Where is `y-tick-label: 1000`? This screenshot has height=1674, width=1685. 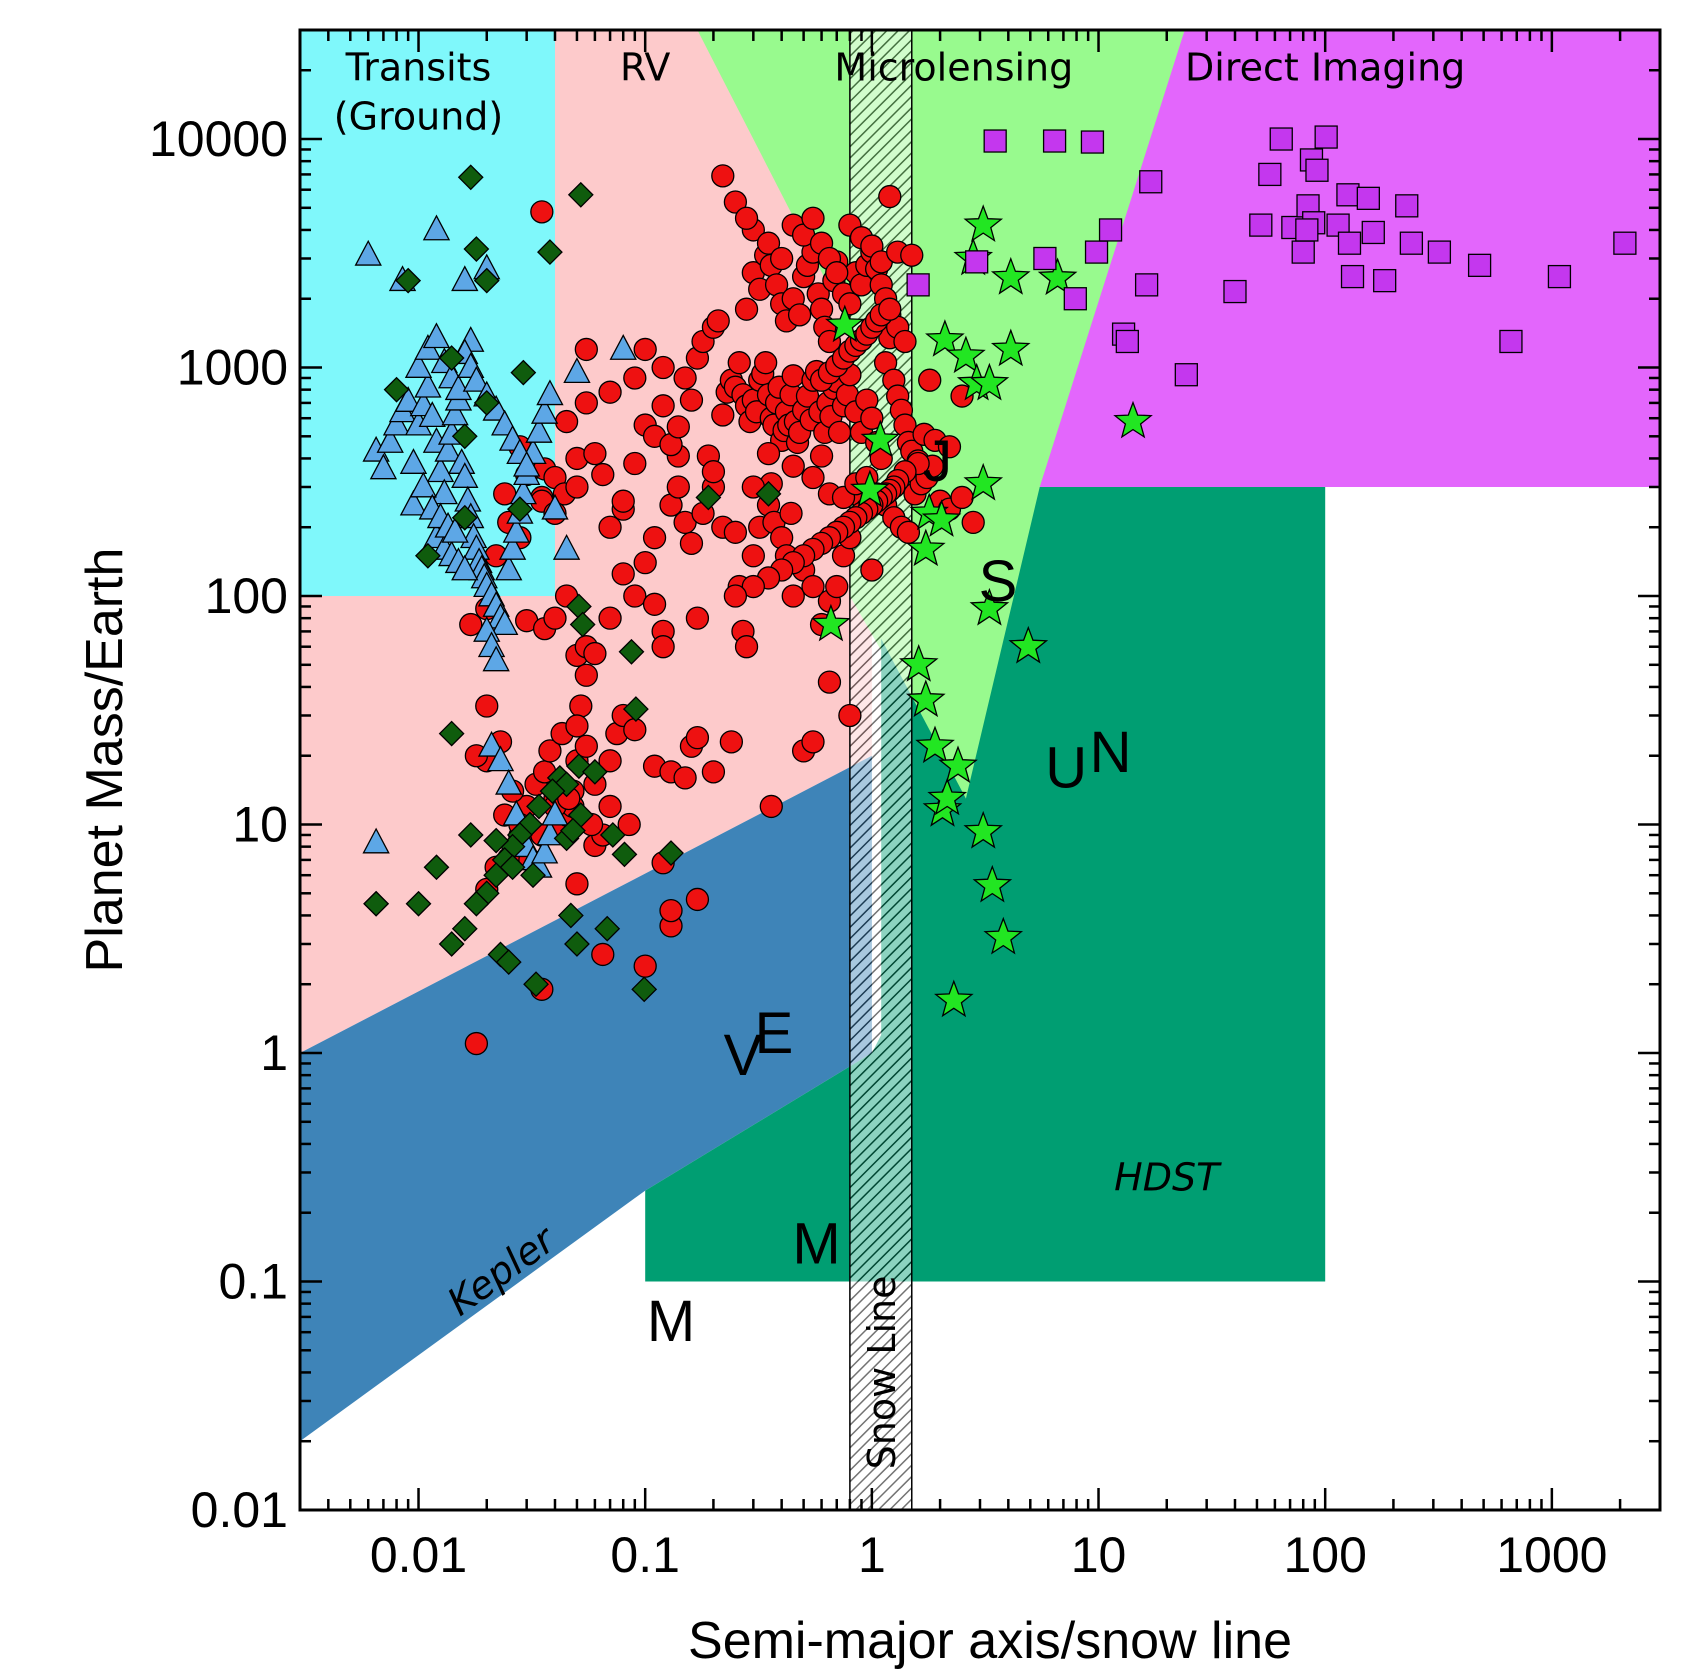
y-tick-label: 1000 is located at coordinates (232, 368).